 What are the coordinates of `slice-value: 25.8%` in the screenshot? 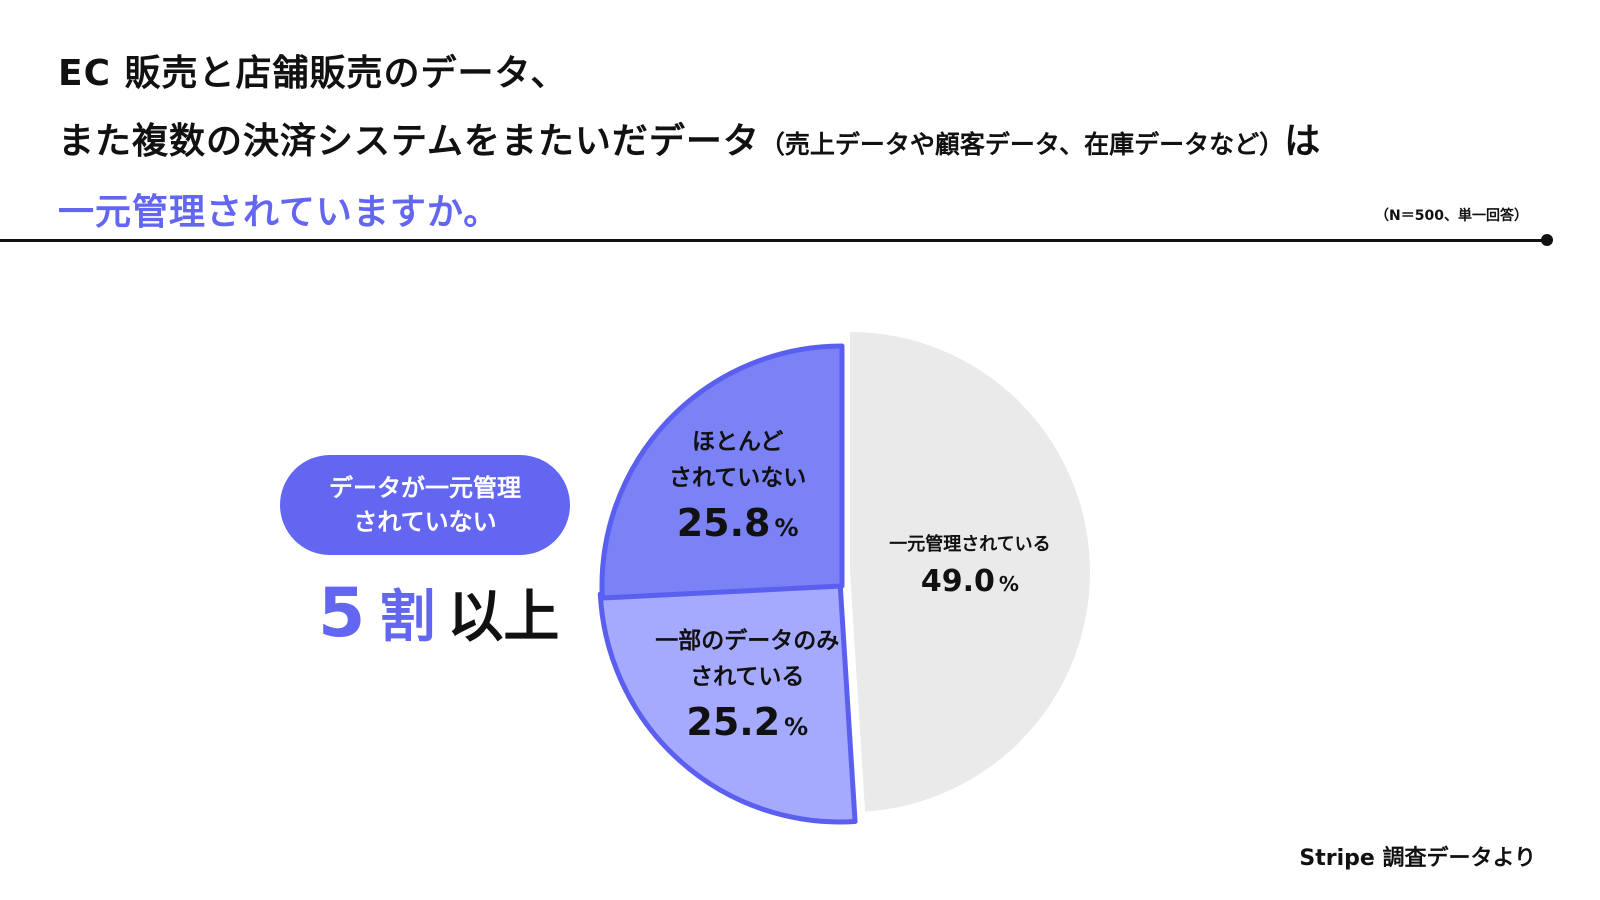 It's located at (737, 525).